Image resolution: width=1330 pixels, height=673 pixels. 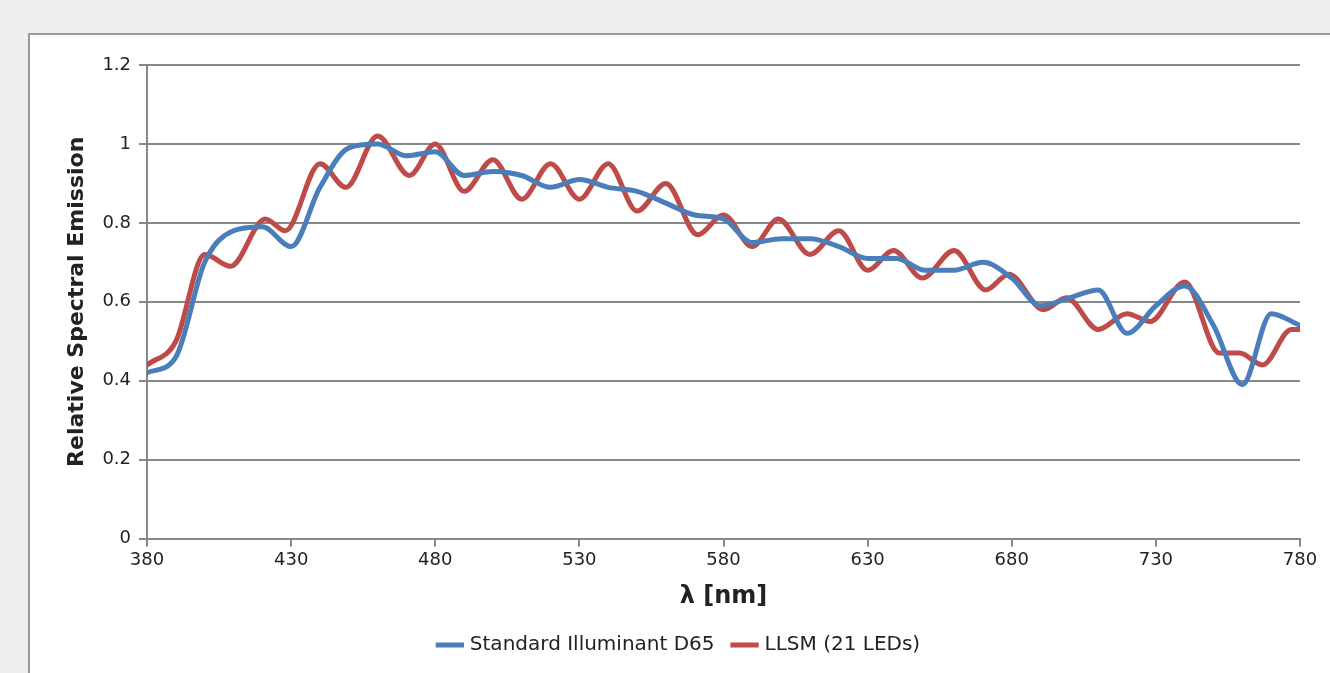 What do you see at coordinates (117, 379) in the screenshot?
I see `y-tick-label: 0.4` at bounding box center [117, 379].